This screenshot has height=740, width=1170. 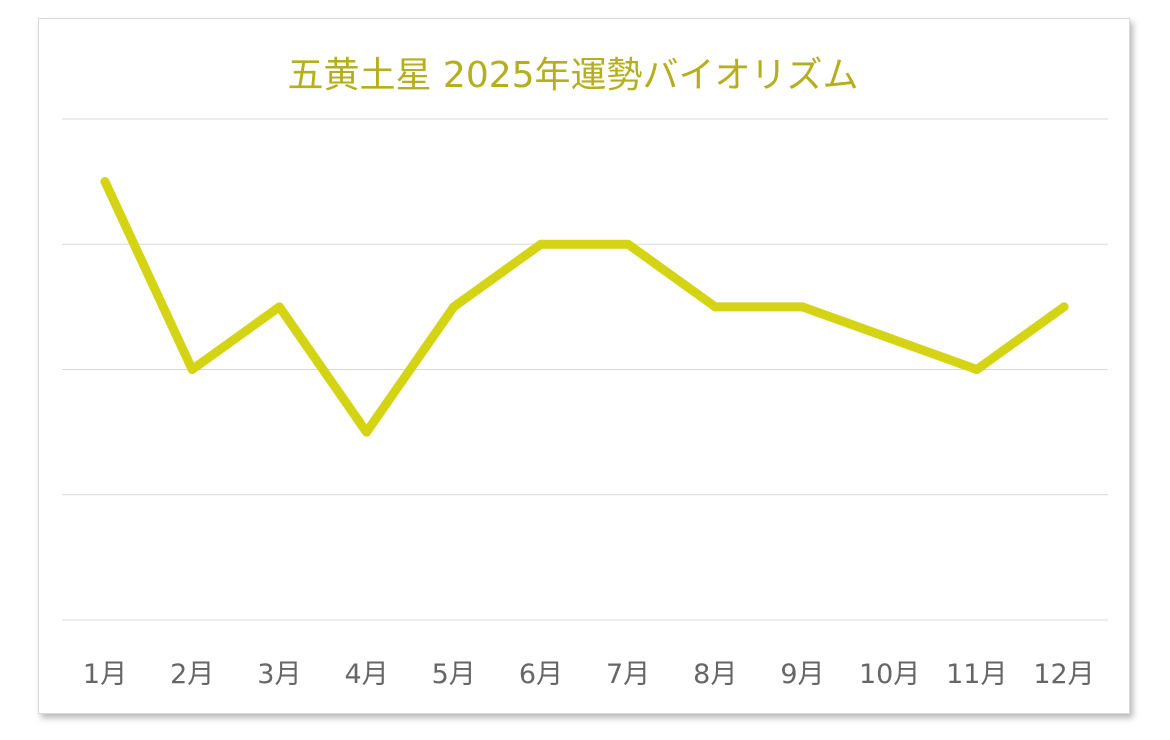 I want to click on x-tick-label: 4月, so click(x=366, y=674).